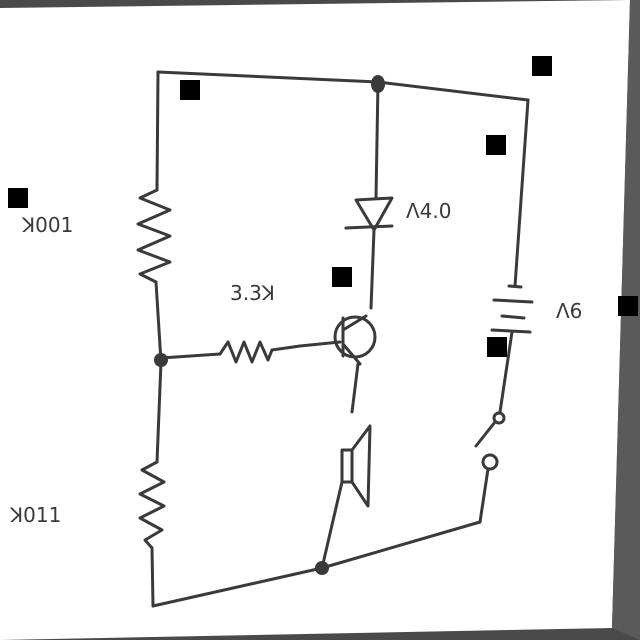 This screenshot has height=640, width=640. I want to click on switch-contact-top, so click(499, 418).